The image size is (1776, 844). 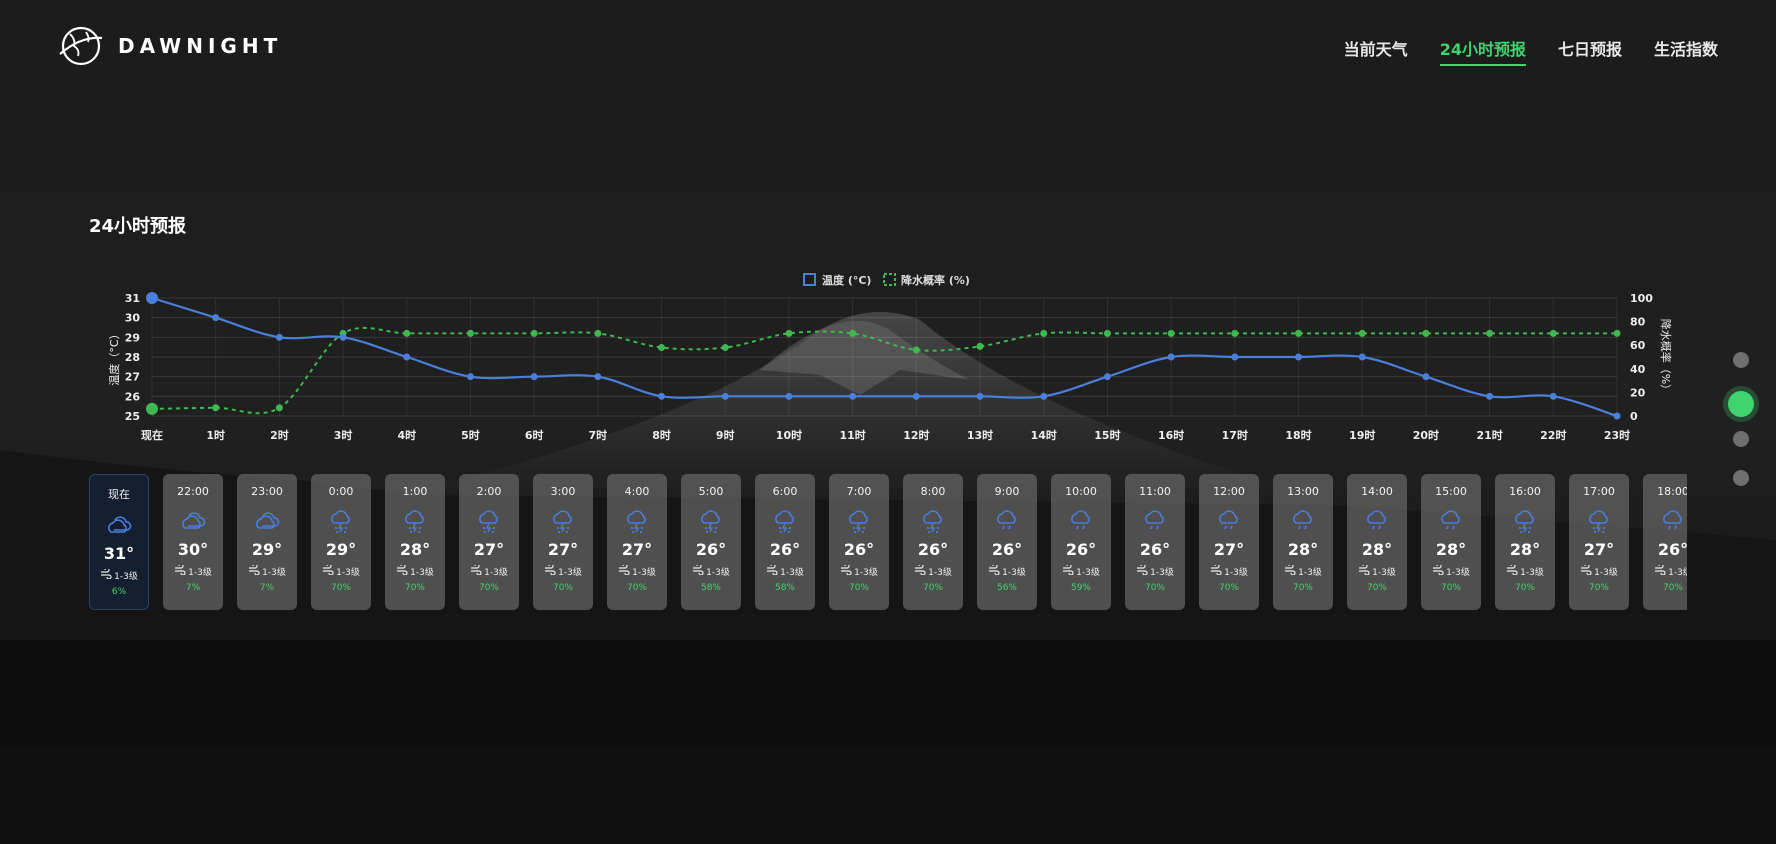 What do you see at coordinates (785, 542) in the screenshot?
I see `hourly-card: 6:00 26° 1-3级 58%` at bounding box center [785, 542].